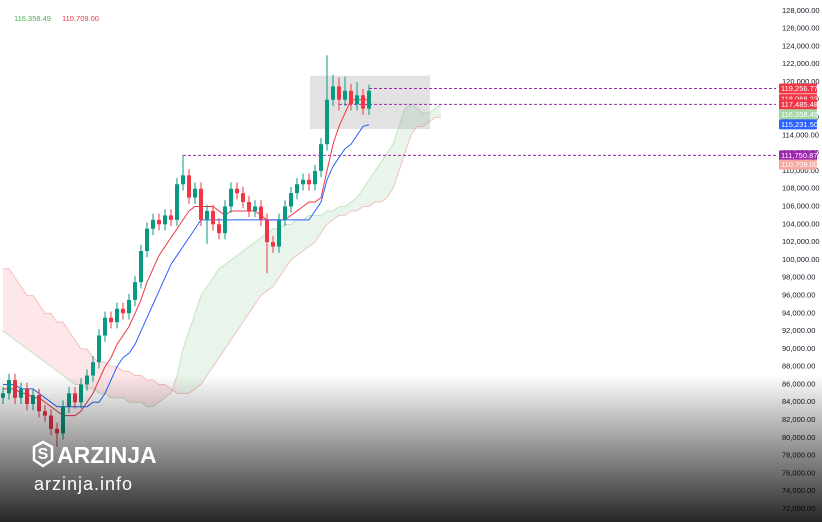 This screenshot has height=522, width=822. Describe the element at coordinates (799, 88) in the screenshot. I see `price-tag-label: 119,256.77` at that location.